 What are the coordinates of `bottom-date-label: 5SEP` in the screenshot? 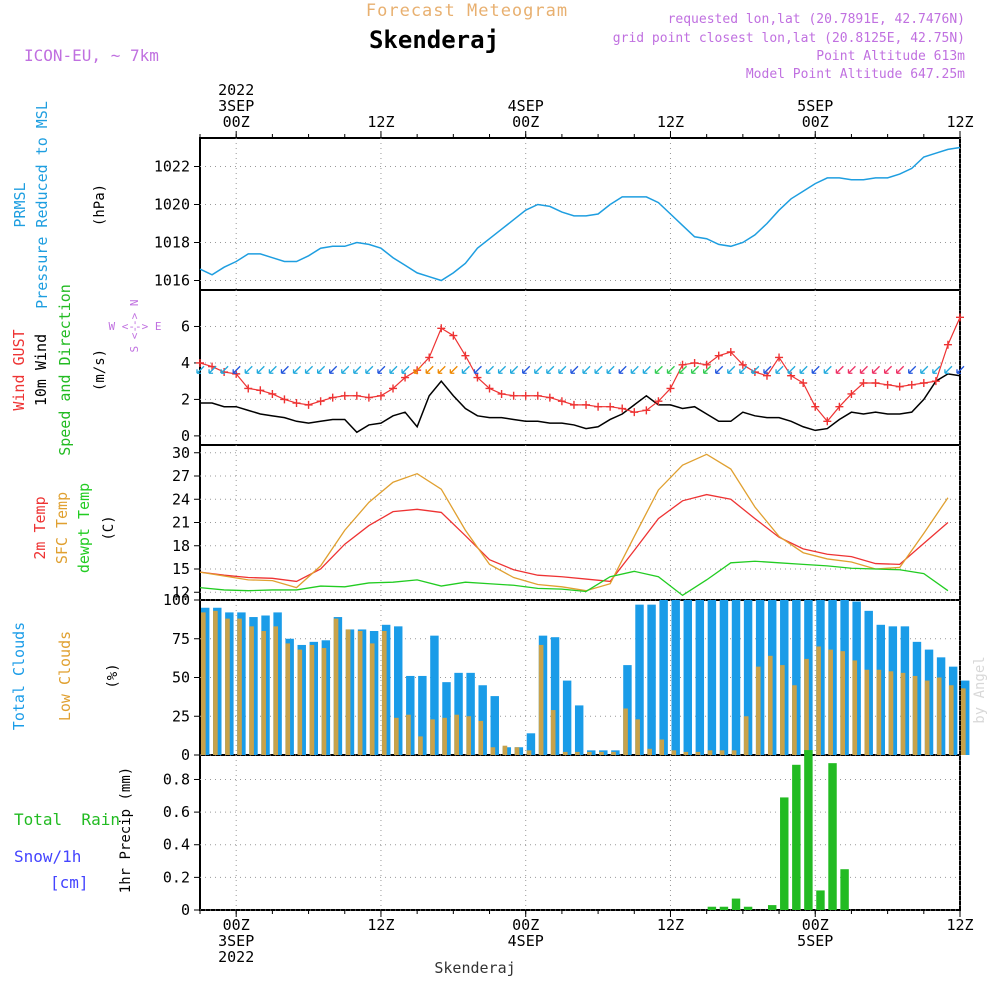 It's located at (815, 941).